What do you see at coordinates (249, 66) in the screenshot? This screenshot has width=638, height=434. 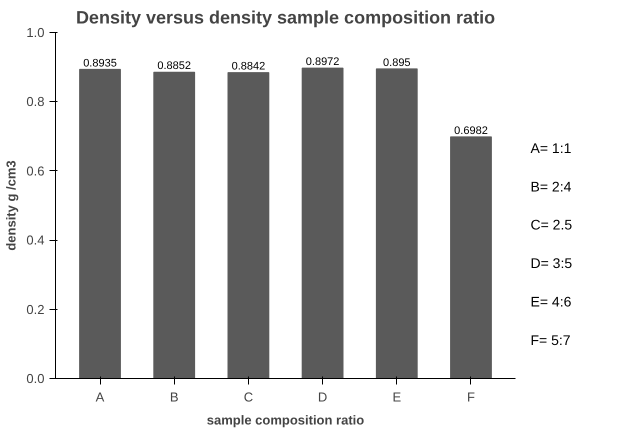 I see `data-label: 0.8842` at bounding box center [249, 66].